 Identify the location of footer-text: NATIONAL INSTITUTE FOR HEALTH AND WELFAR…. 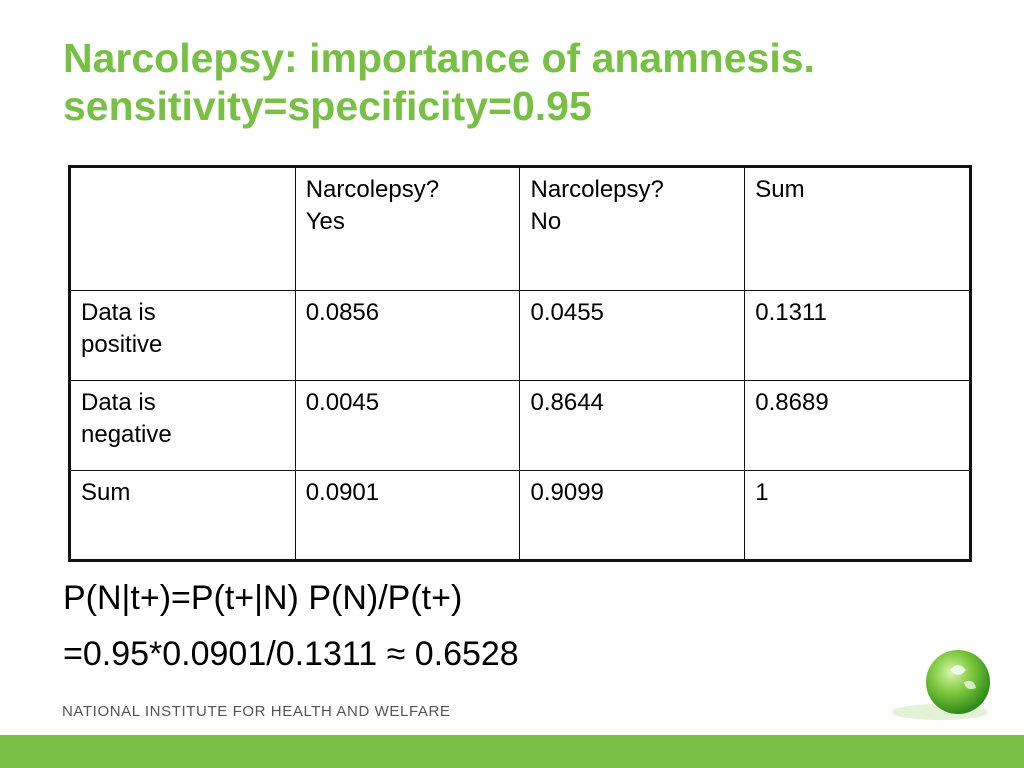
(256, 711).